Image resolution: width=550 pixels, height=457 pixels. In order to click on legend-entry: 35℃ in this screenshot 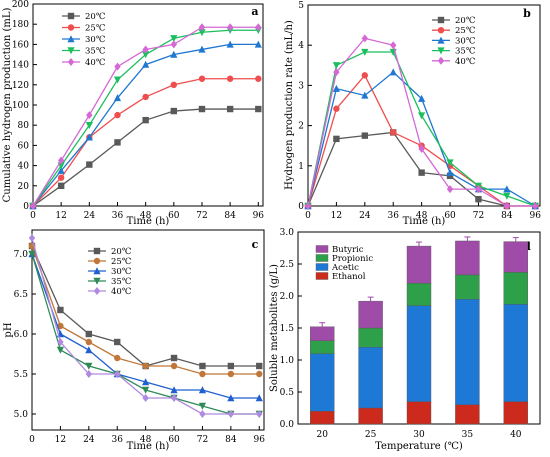, I will do `click(453, 52)`.